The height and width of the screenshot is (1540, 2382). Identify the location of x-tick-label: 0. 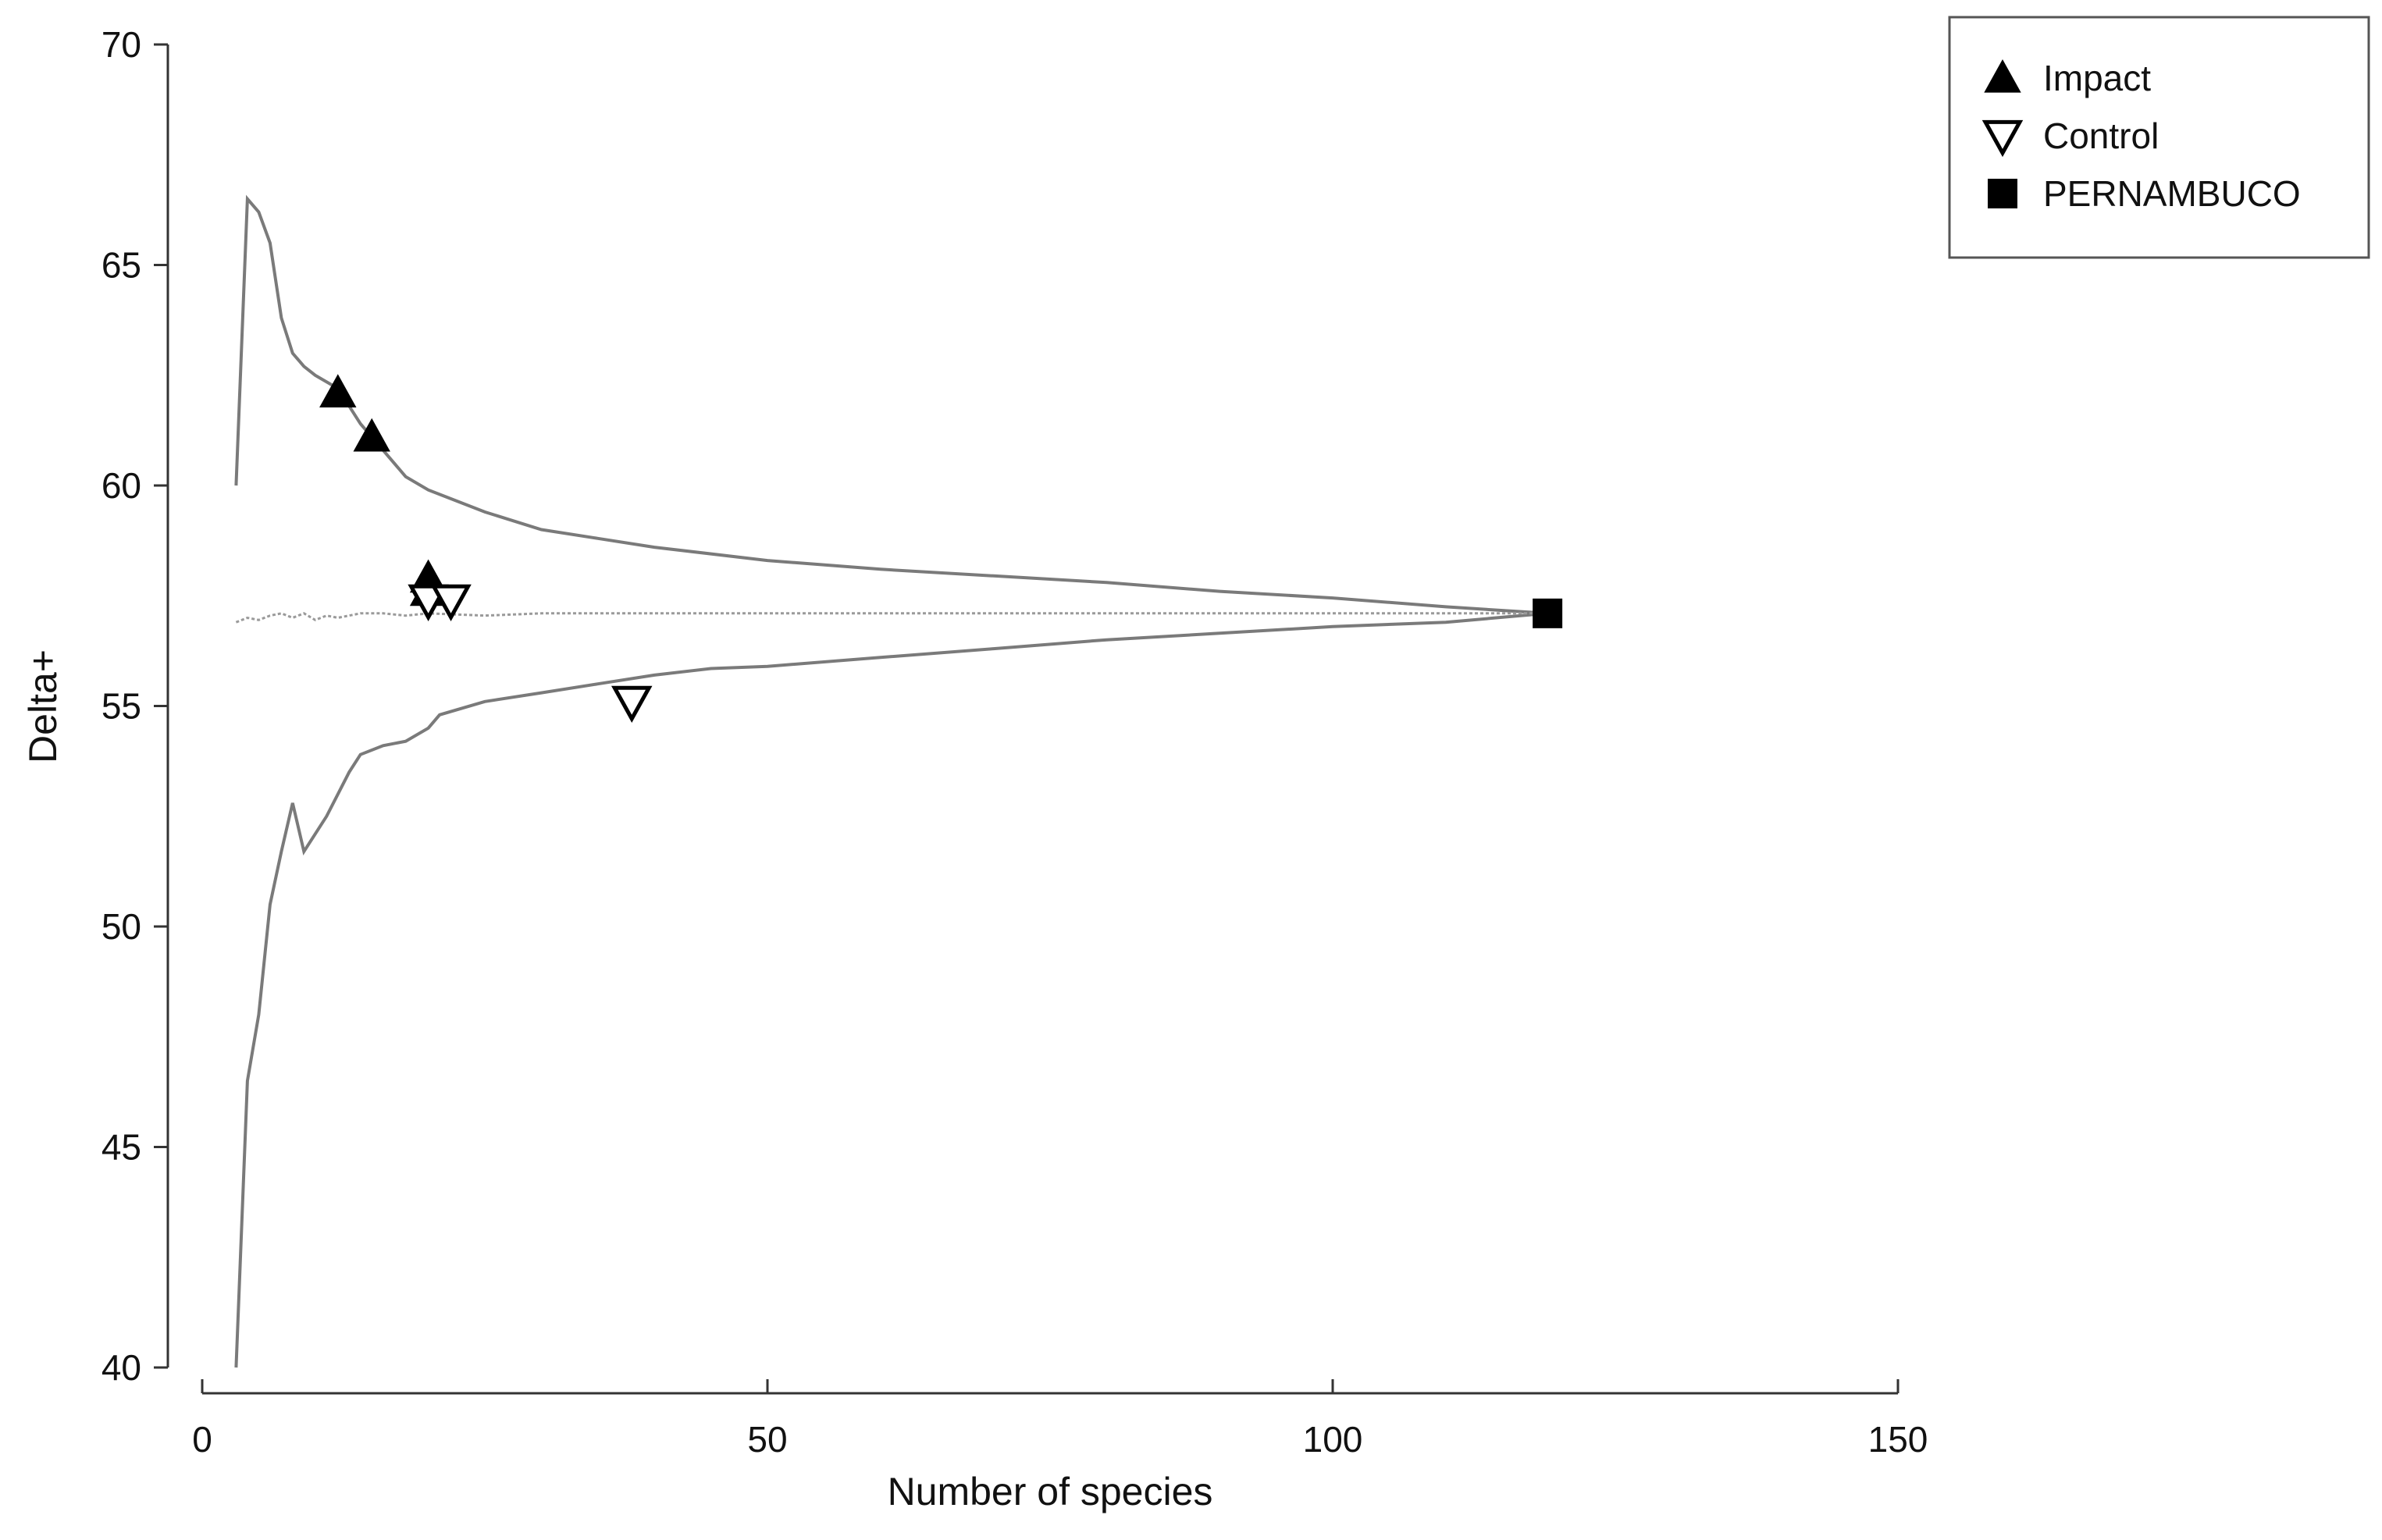
(202, 1439).